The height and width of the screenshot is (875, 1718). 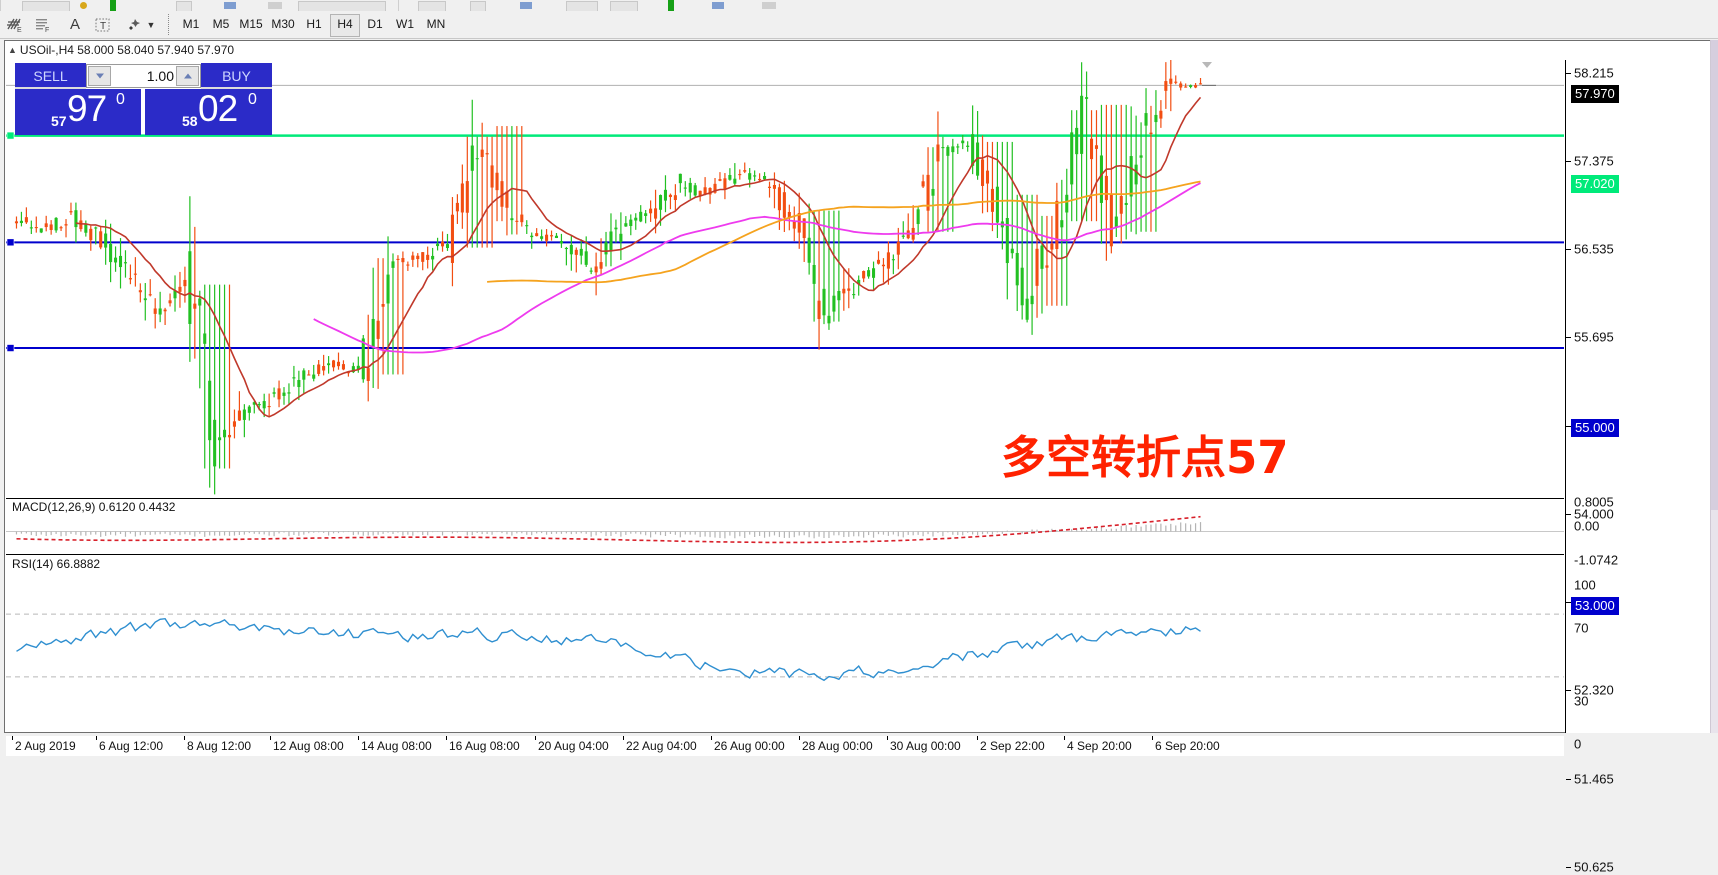 What do you see at coordinates (661, 746) in the screenshot?
I see `time-tick-label: 22 Aug 04:00` at bounding box center [661, 746].